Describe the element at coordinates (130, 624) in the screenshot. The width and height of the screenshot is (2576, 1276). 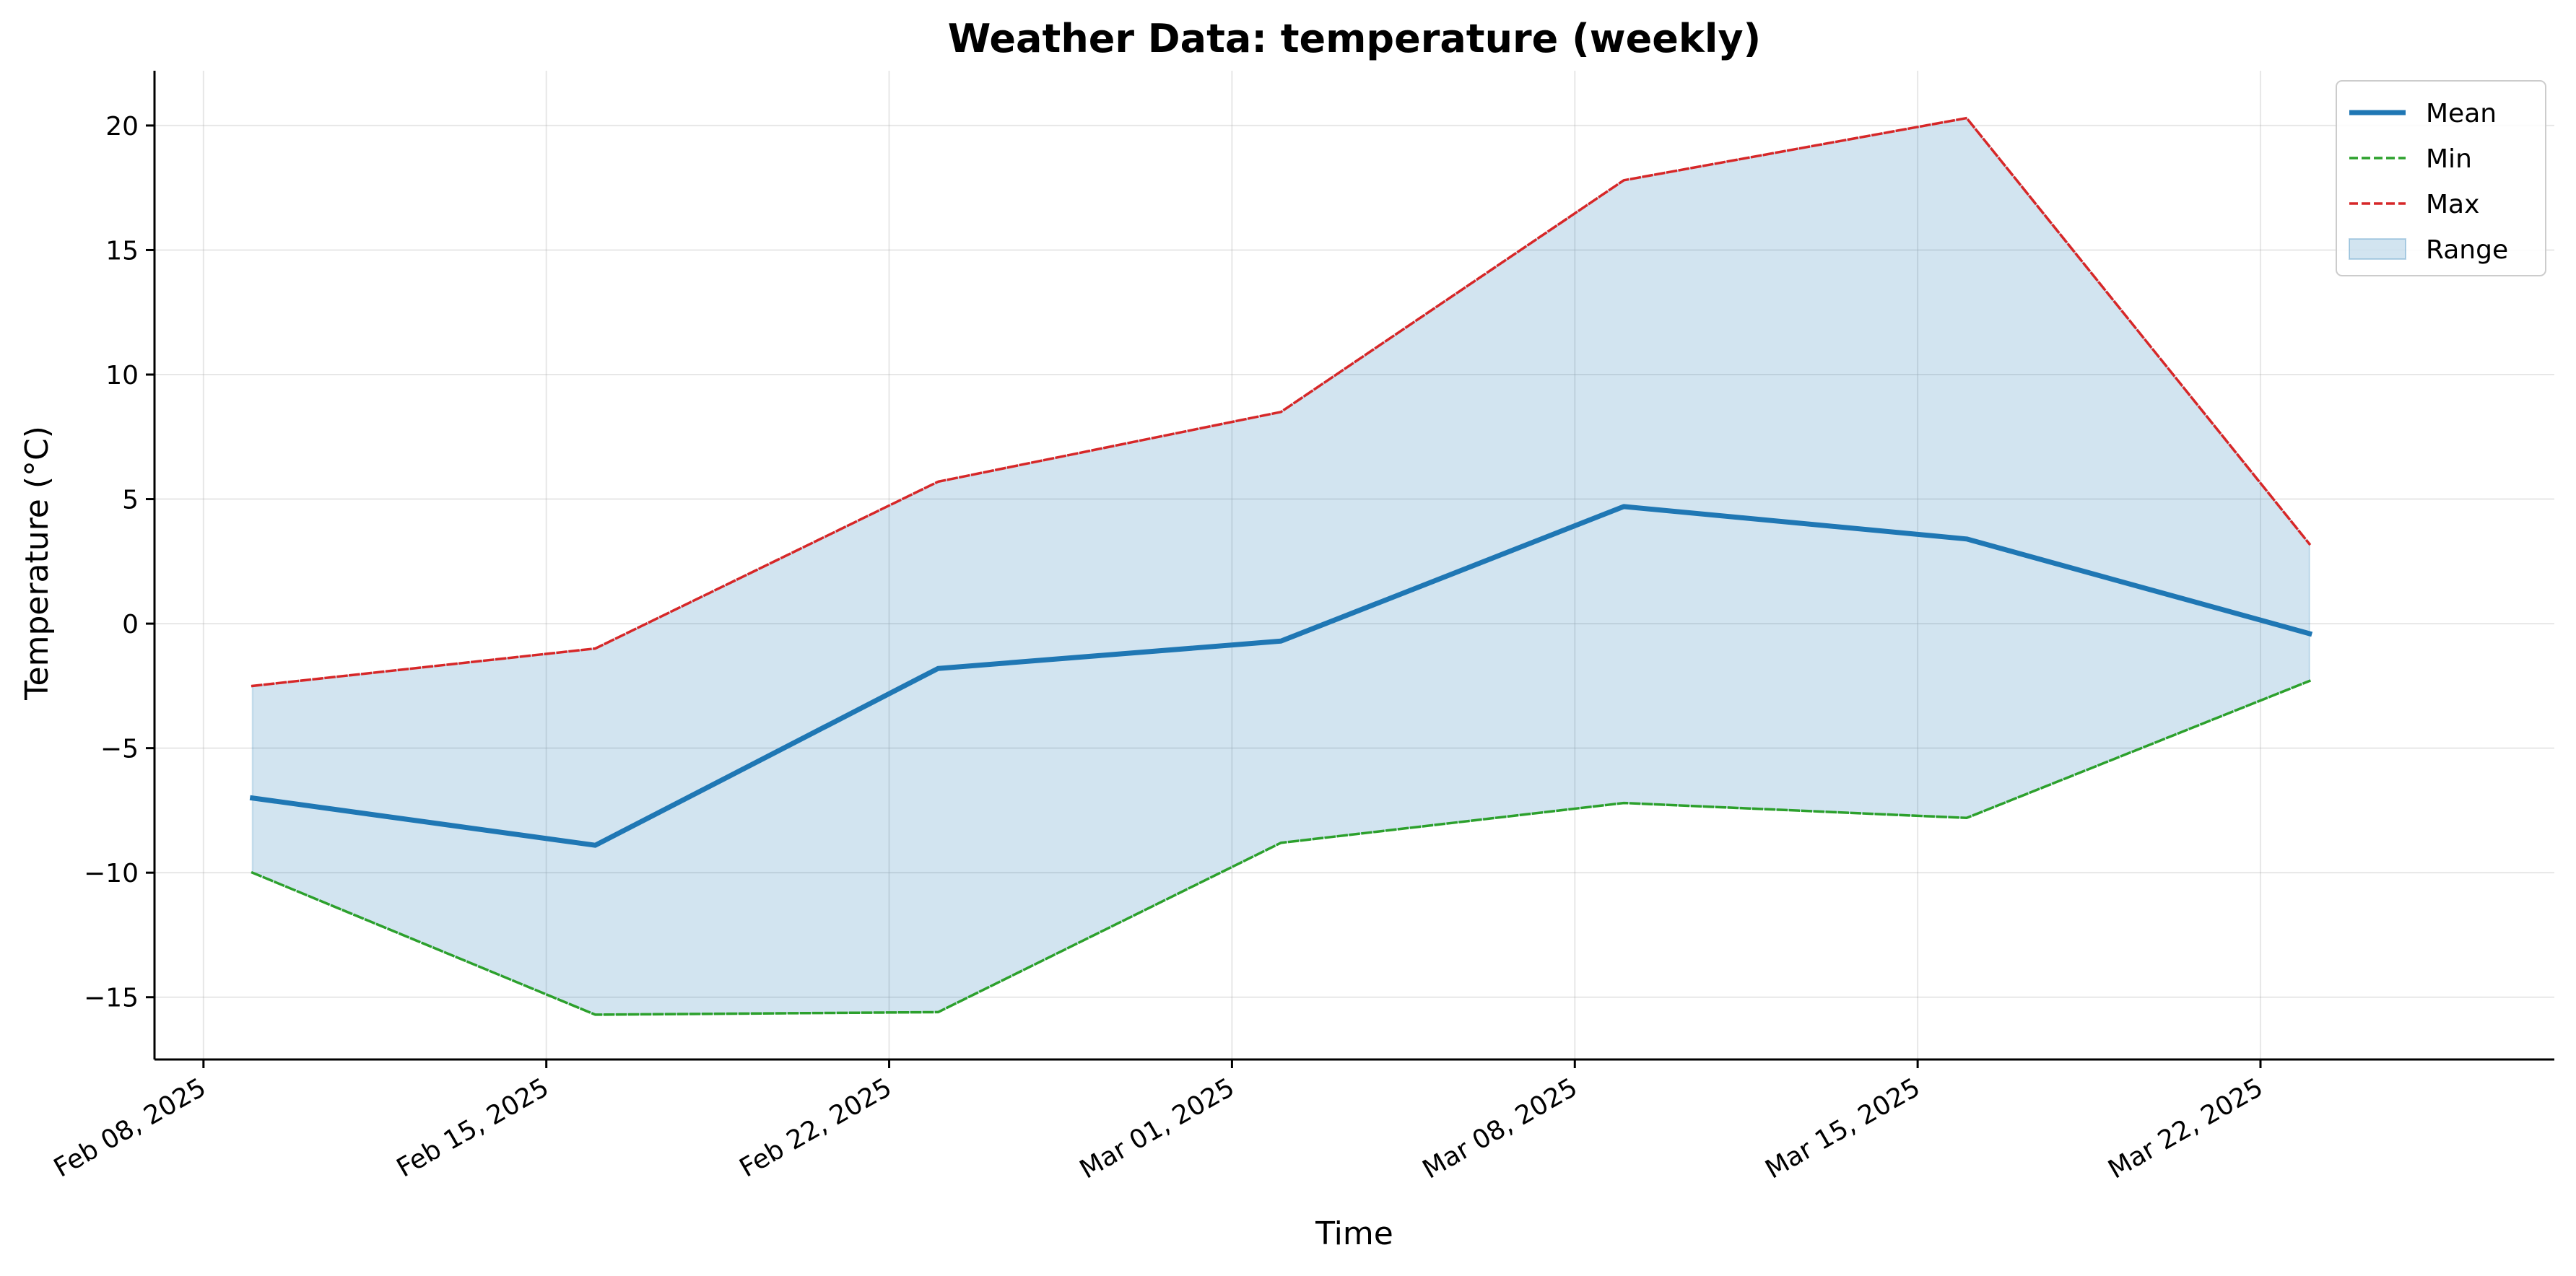
I see `y-tick-label: 0` at that location.